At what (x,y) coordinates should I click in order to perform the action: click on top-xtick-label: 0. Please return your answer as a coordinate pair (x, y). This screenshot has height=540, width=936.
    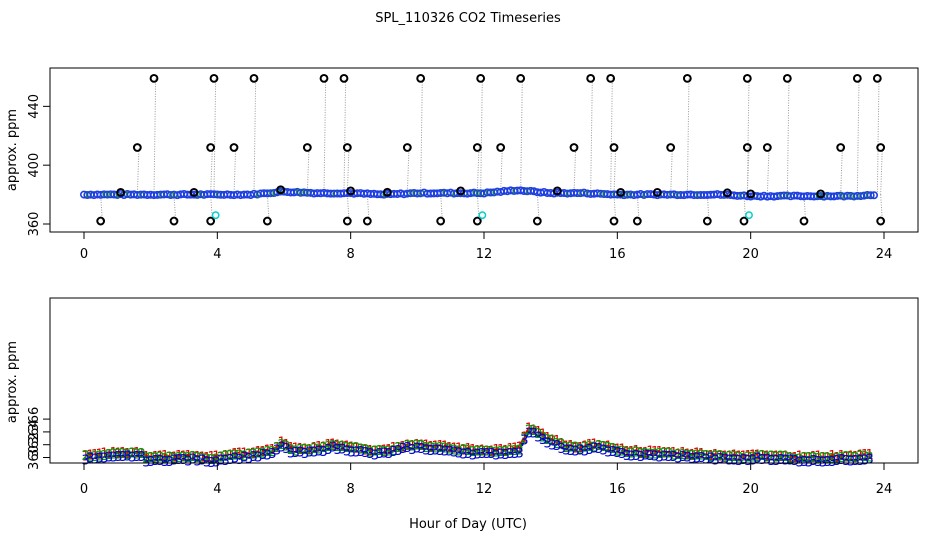
    Looking at the image, I should click on (84, 254).